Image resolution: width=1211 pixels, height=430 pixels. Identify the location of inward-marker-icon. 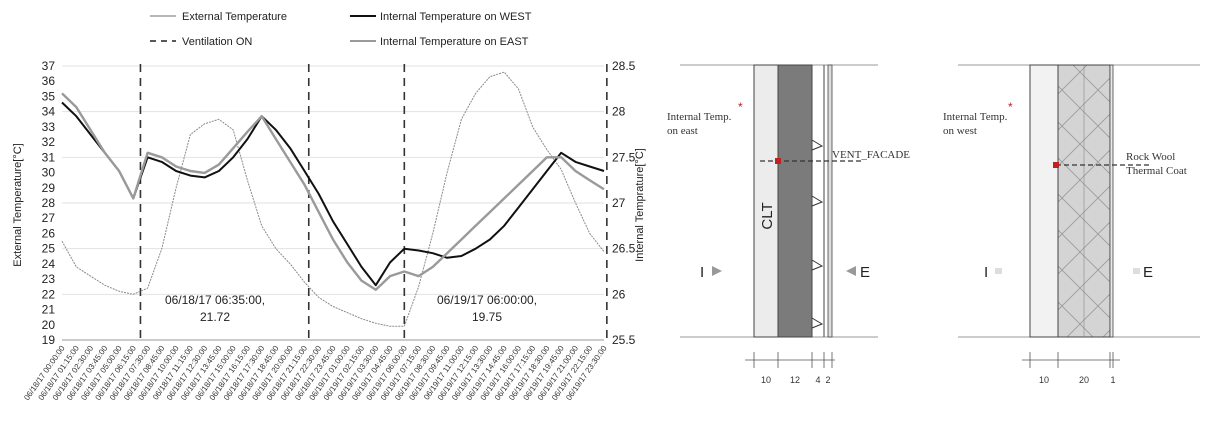
(998, 271).